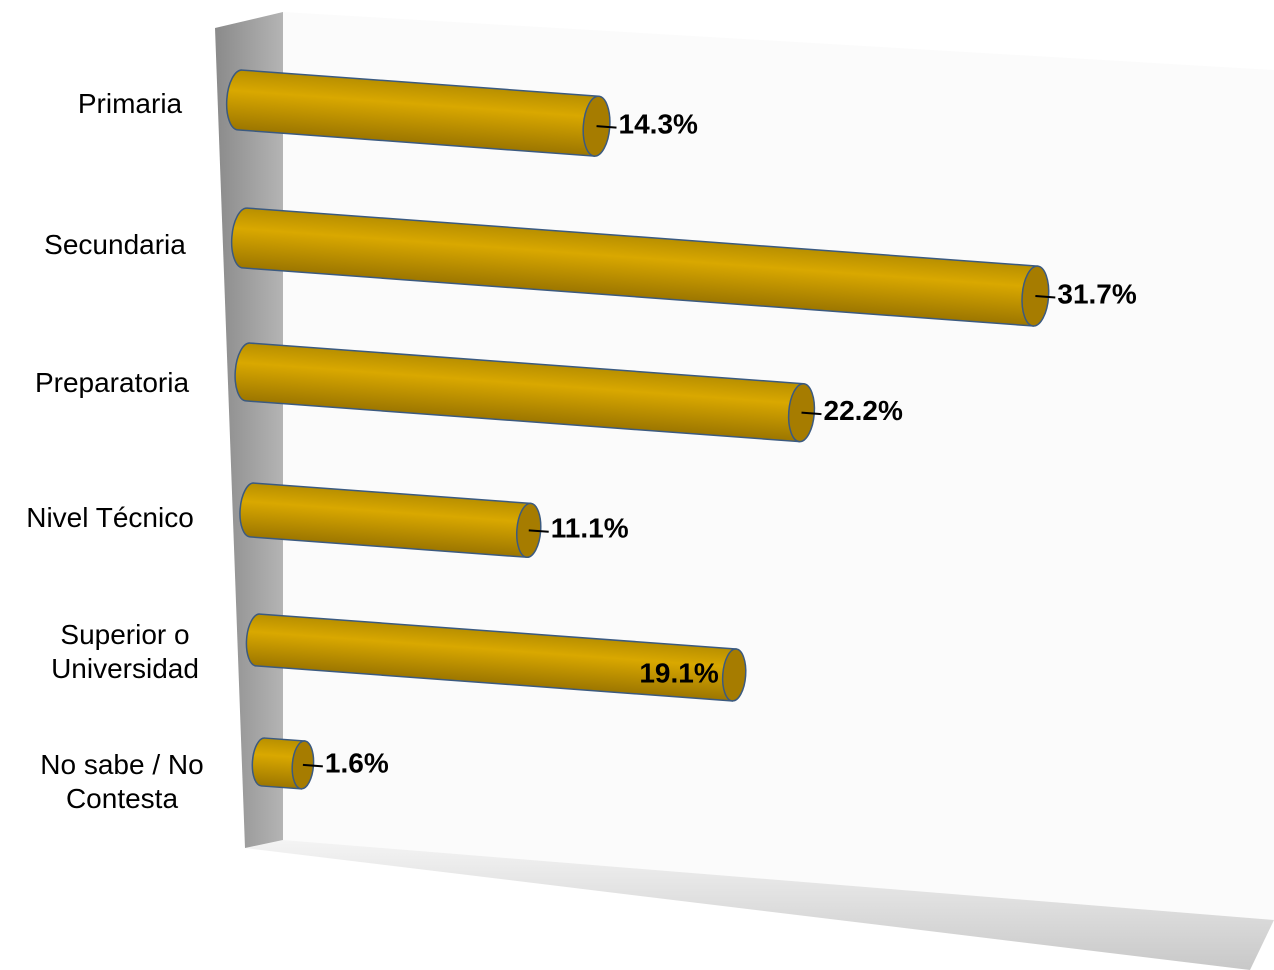  I want to click on floor, so click(759, 905).